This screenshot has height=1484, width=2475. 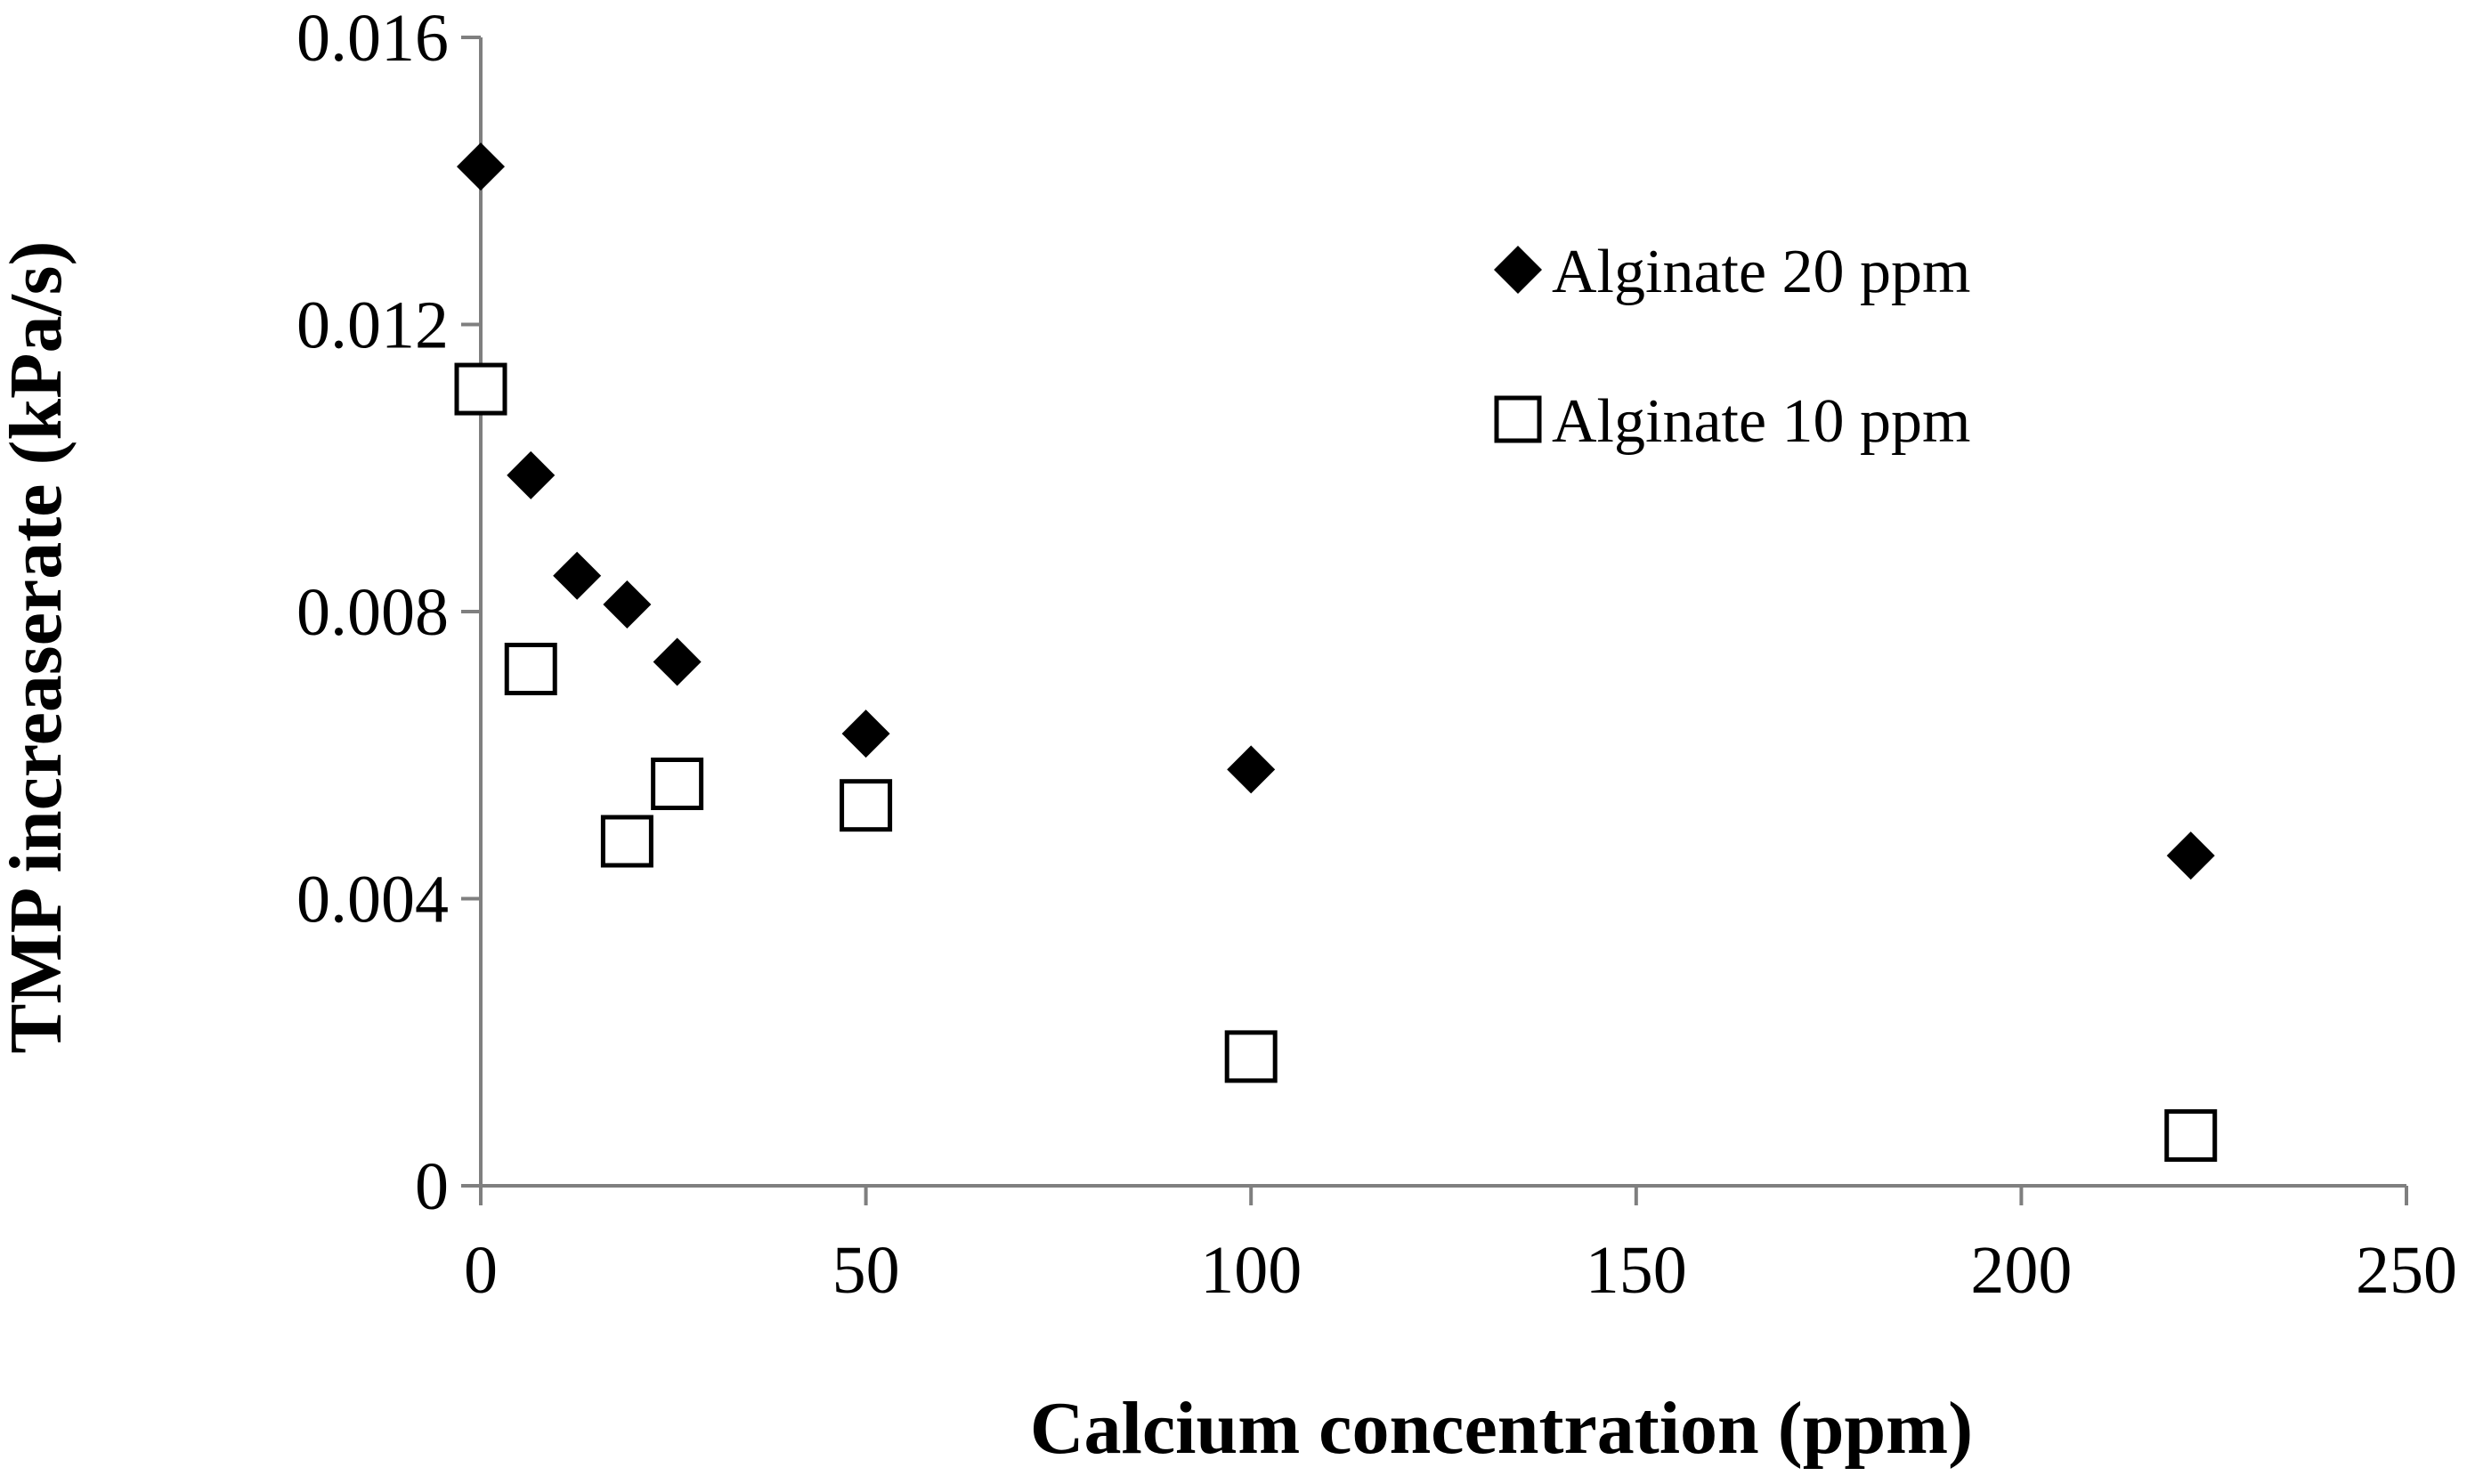 What do you see at coordinates (2021, 1270) in the screenshot?
I see `x-tick-label: 200` at bounding box center [2021, 1270].